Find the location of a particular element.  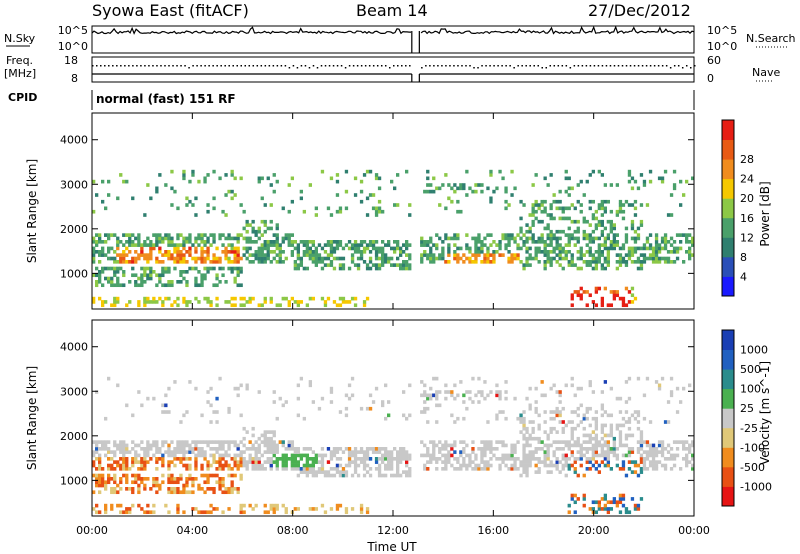

x-tick-label: 20:00 is located at coordinates (594, 530).